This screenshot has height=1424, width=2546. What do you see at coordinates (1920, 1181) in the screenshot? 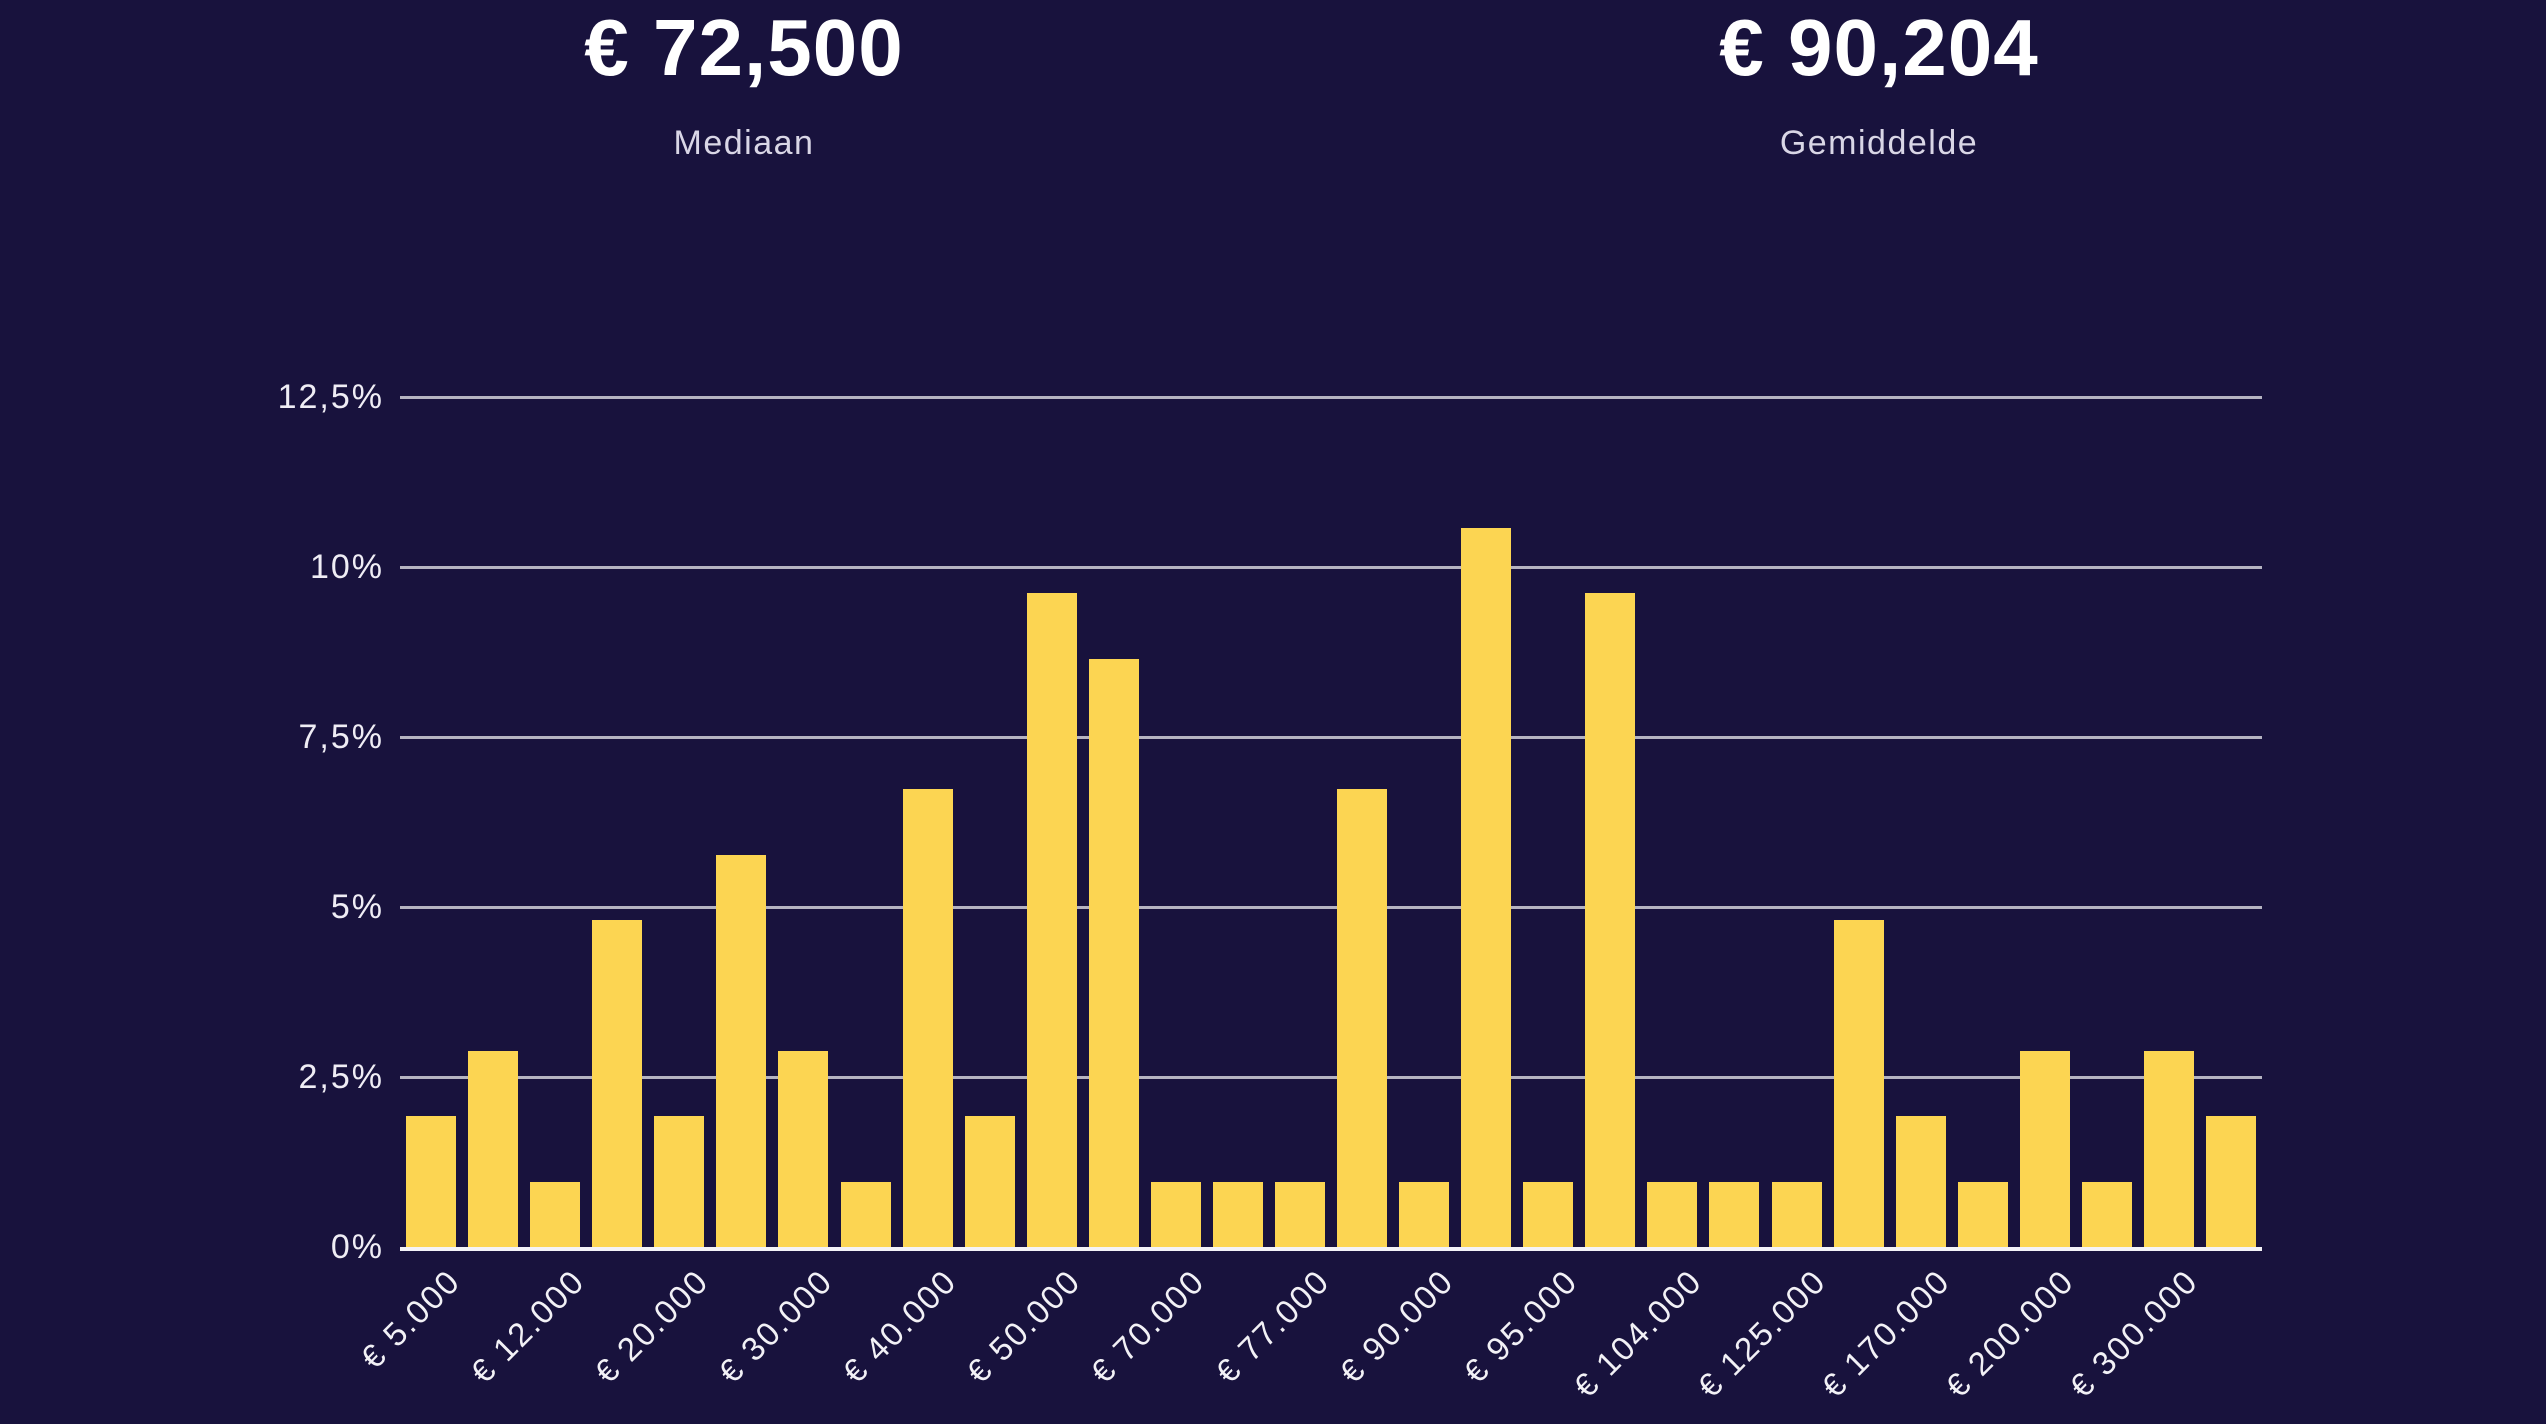
I see `bar-€ 170.000` at bounding box center [1920, 1181].